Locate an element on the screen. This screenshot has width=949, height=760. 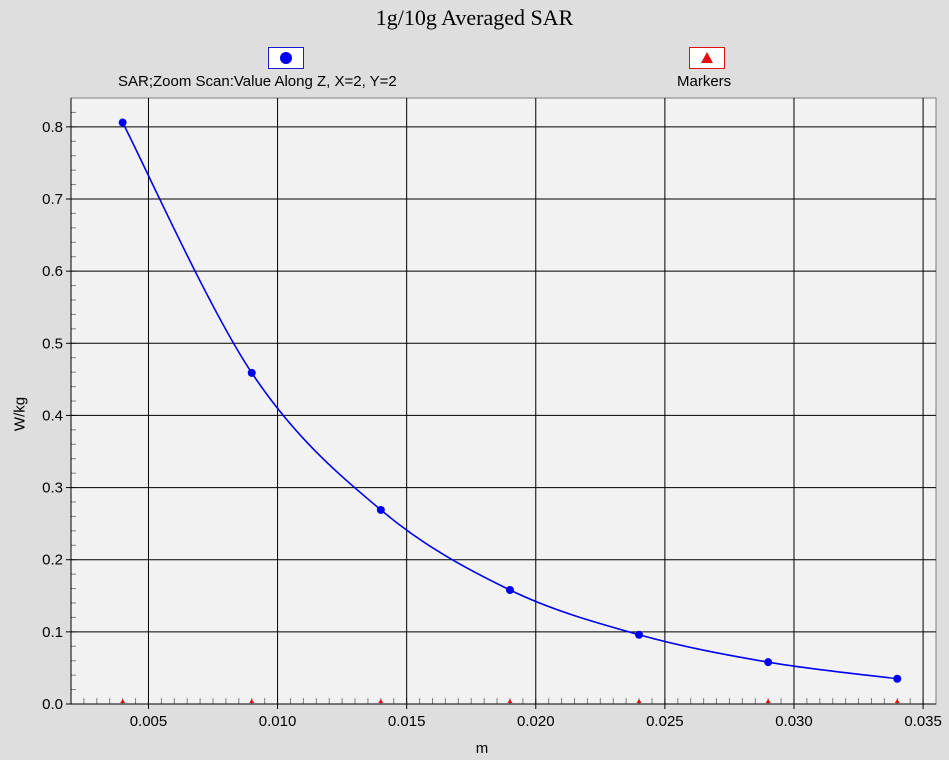
y-tick-label: 0.3 is located at coordinates (52, 488).